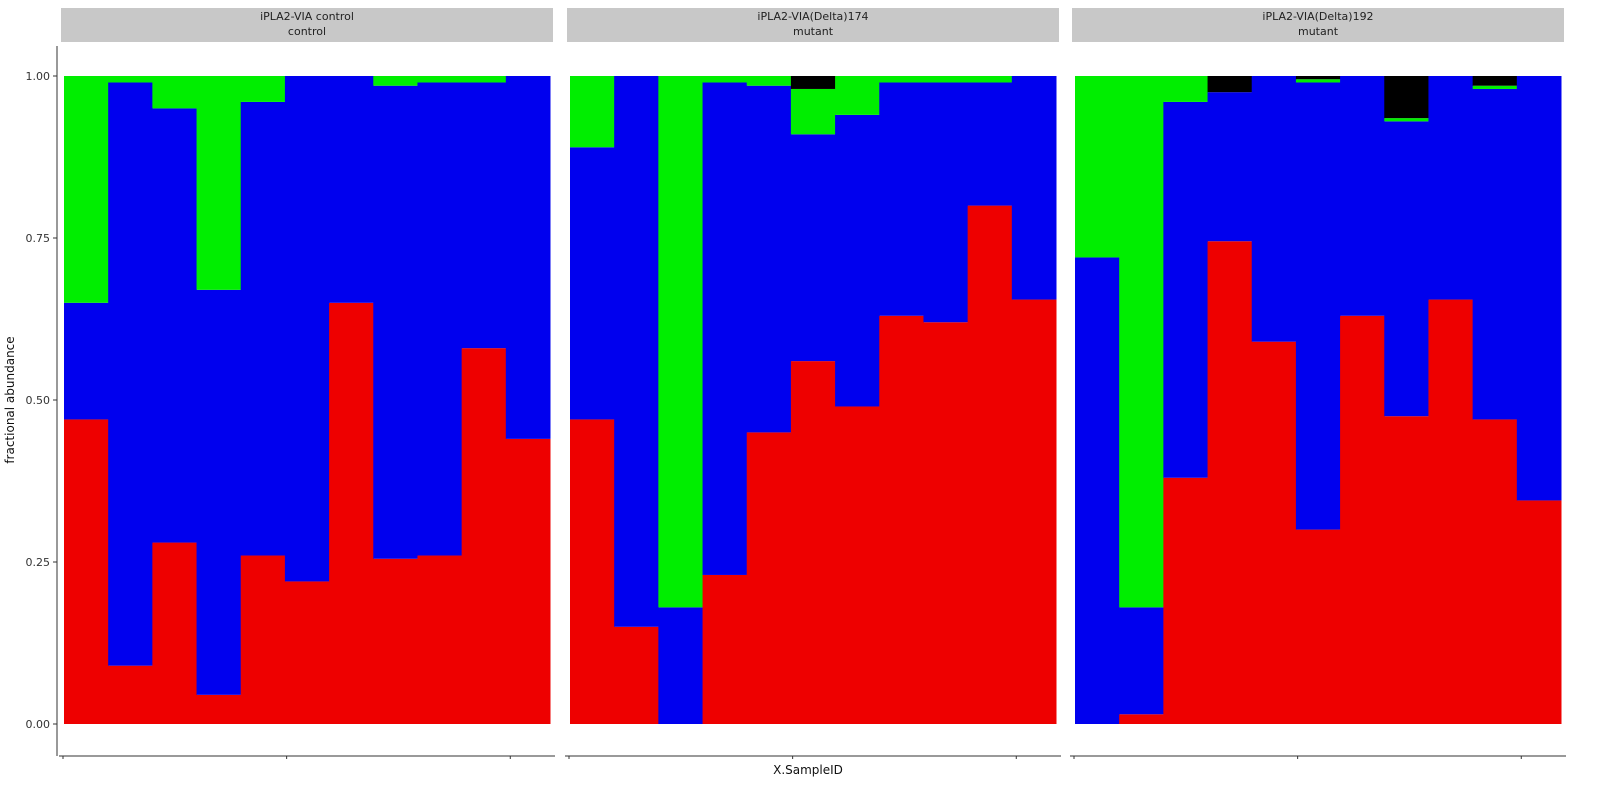 This screenshot has height=800, width=1600. What do you see at coordinates (38, 76) in the screenshot?
I see `y-tick-label: 1.00` at bounding box center [38, 76].